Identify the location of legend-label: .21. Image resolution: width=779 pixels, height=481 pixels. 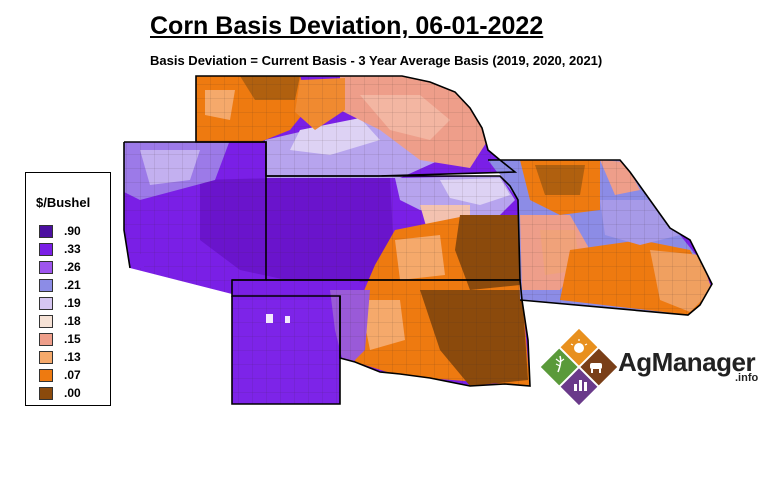
(72, 285).